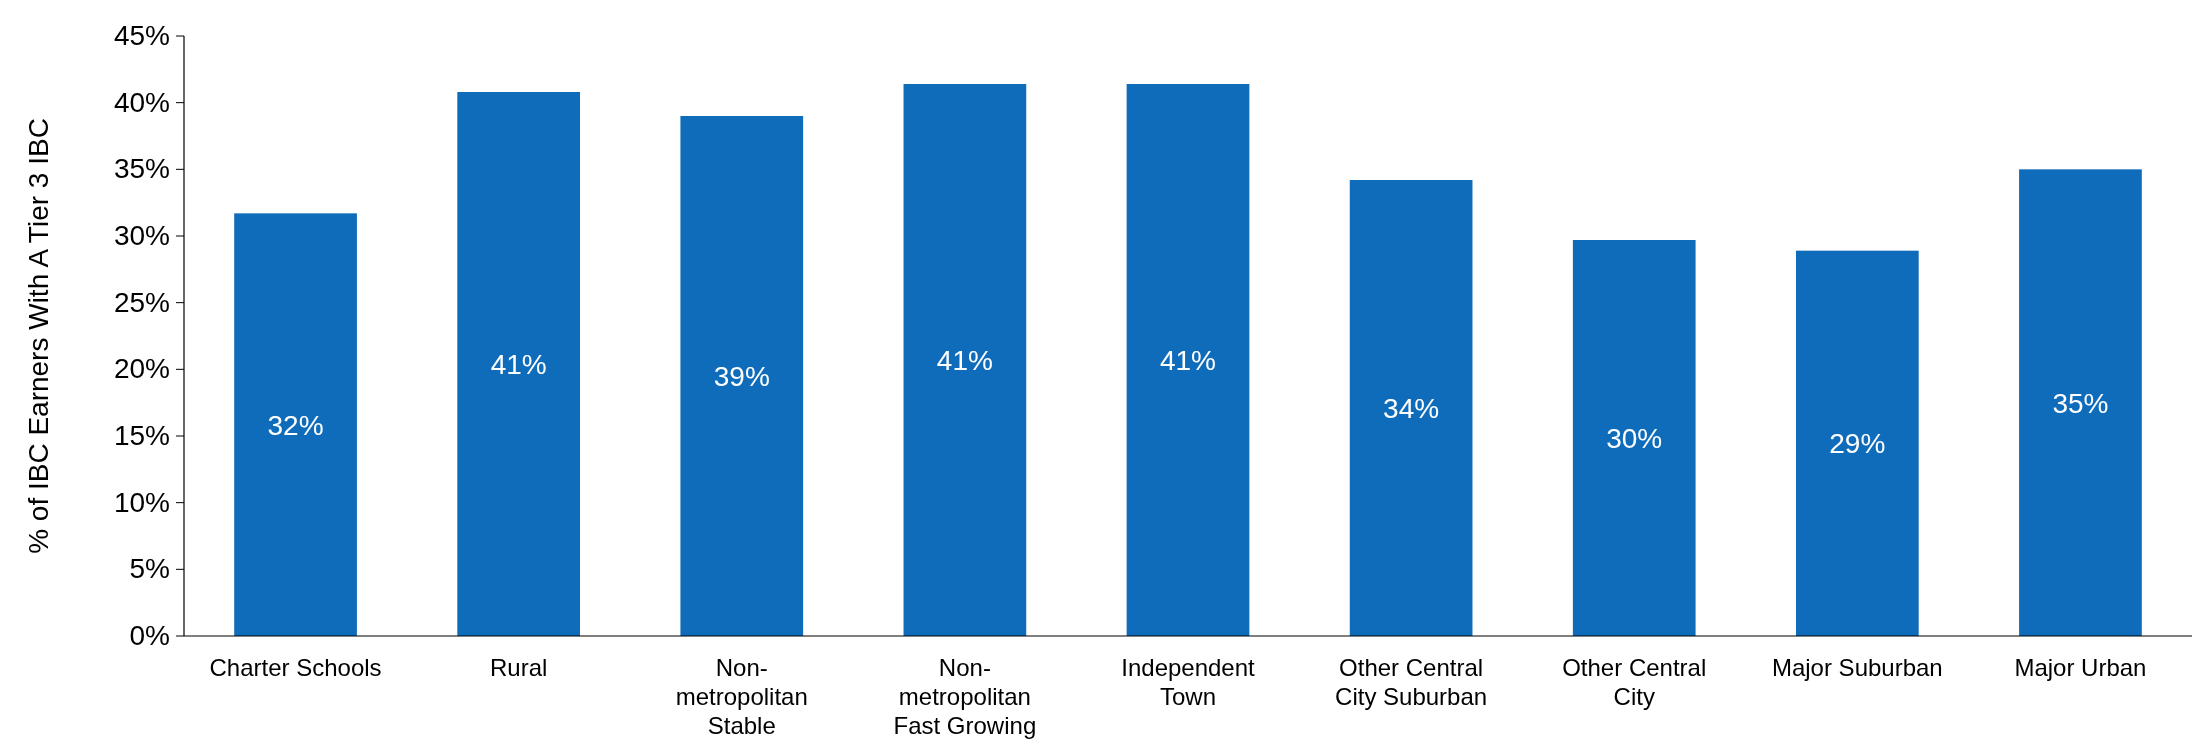 This screenshot has height=750, width=2204. What do you see at coordinates (38, 336) in the screenshot?
I see `y-axis-title: % of IBC Earners With A Tier 3 IBC` at bounding box center [38, 336].